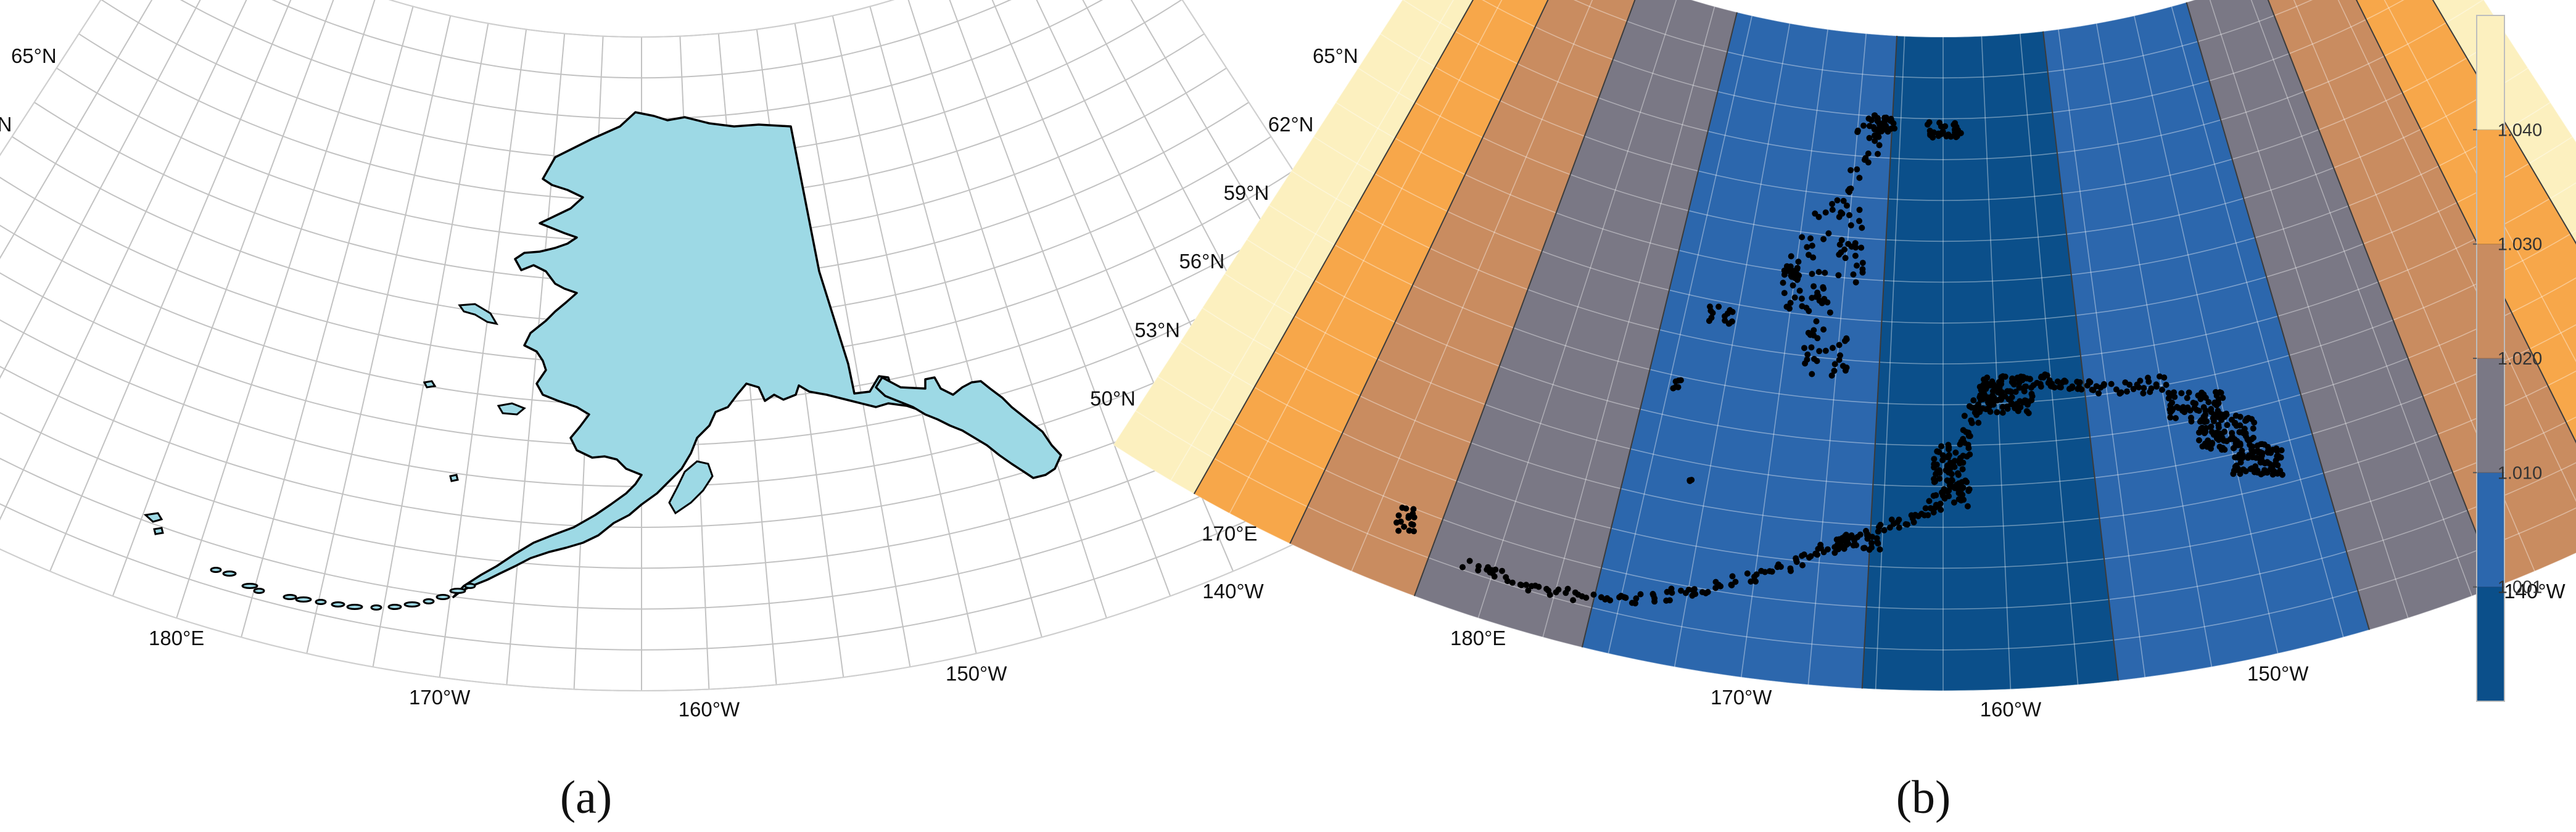 The width and height of the screenshot is (2576, 832). Describe the element at coordinates (691, 487) in the screenshot. I see `kodiak-island` at that location.